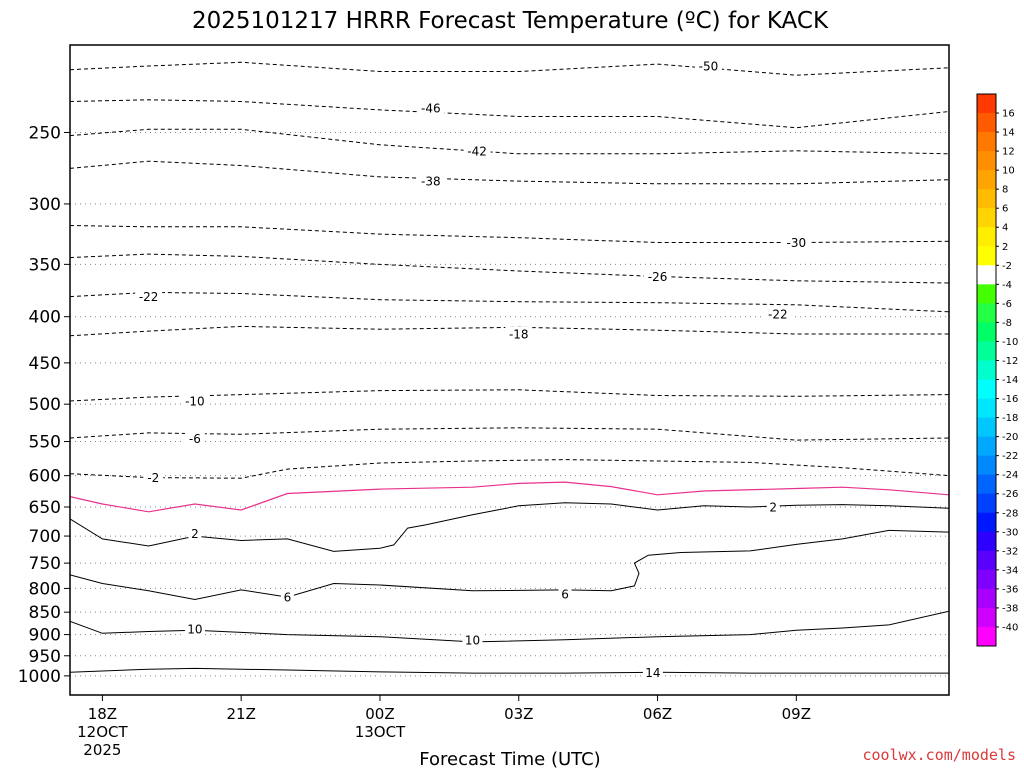  Describe the element at coordinates (431, 109) in the screenshot. I see `contour-label: -46` at that location.